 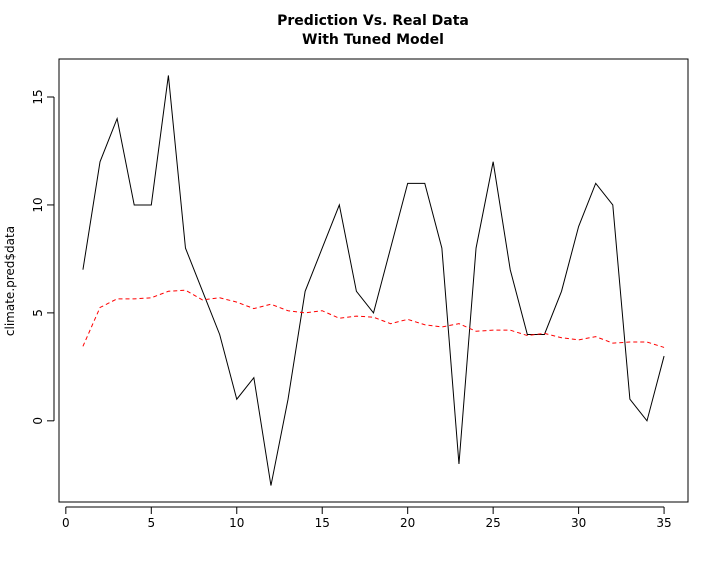 What do you see at coordinates (43, 257) in the screenshot?
I see `y-axis: 0 5 10 15` at bounding box center [43, 257].